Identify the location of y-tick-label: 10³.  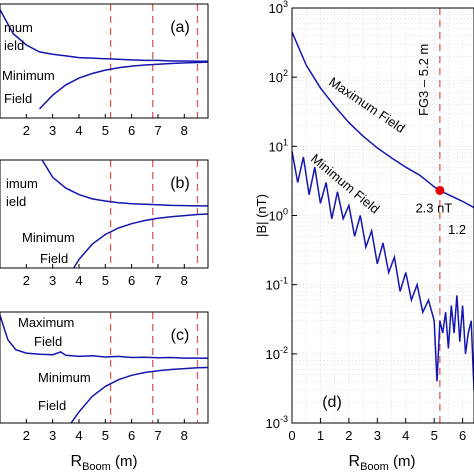
(278, 8).